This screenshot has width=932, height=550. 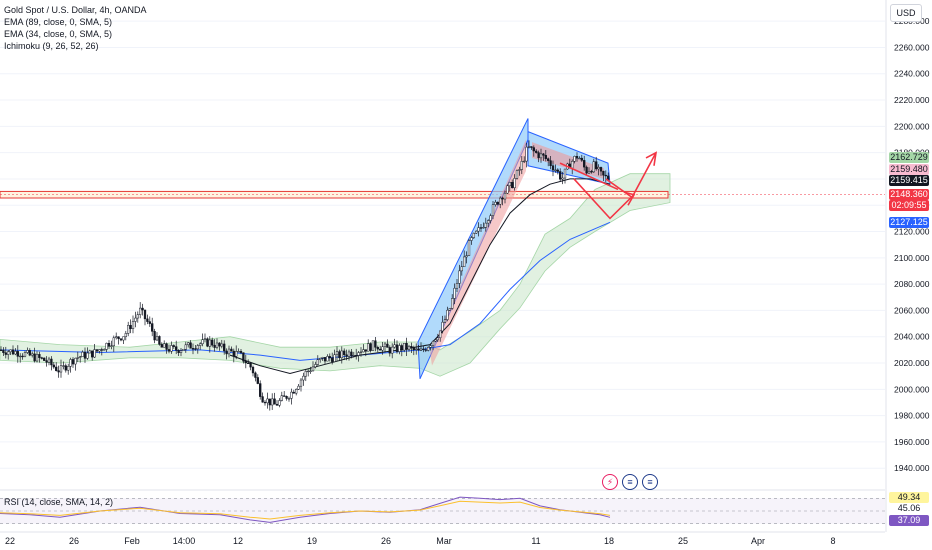 I want to click on ichimoku-legend: Ichimoku (9, 26, 52, 26), so click(x=51, y=46).